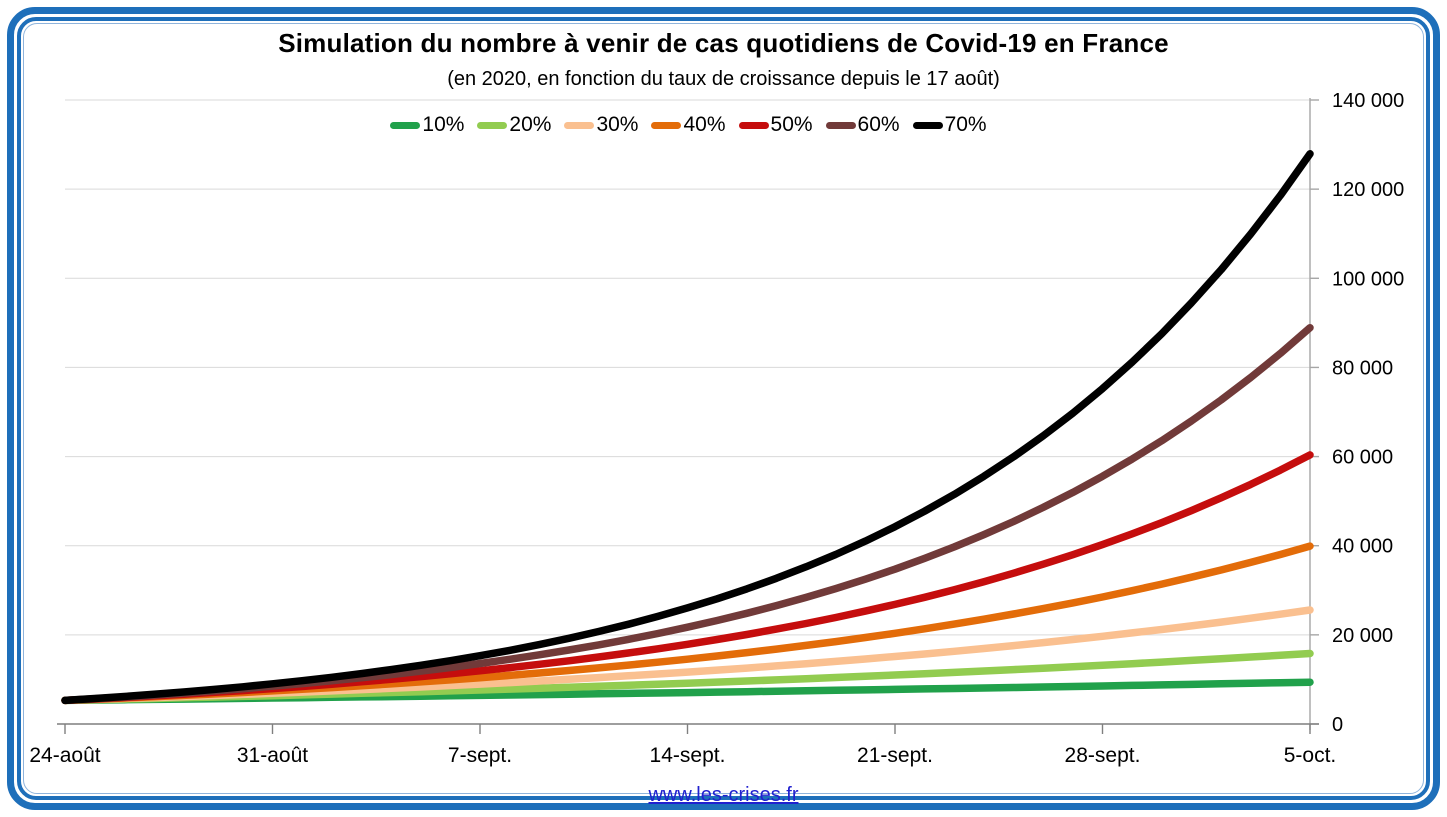  Describe the element at coordinates (480, 755) in the screenshot. I see `x-tick-label: 7-sept.` at that location.